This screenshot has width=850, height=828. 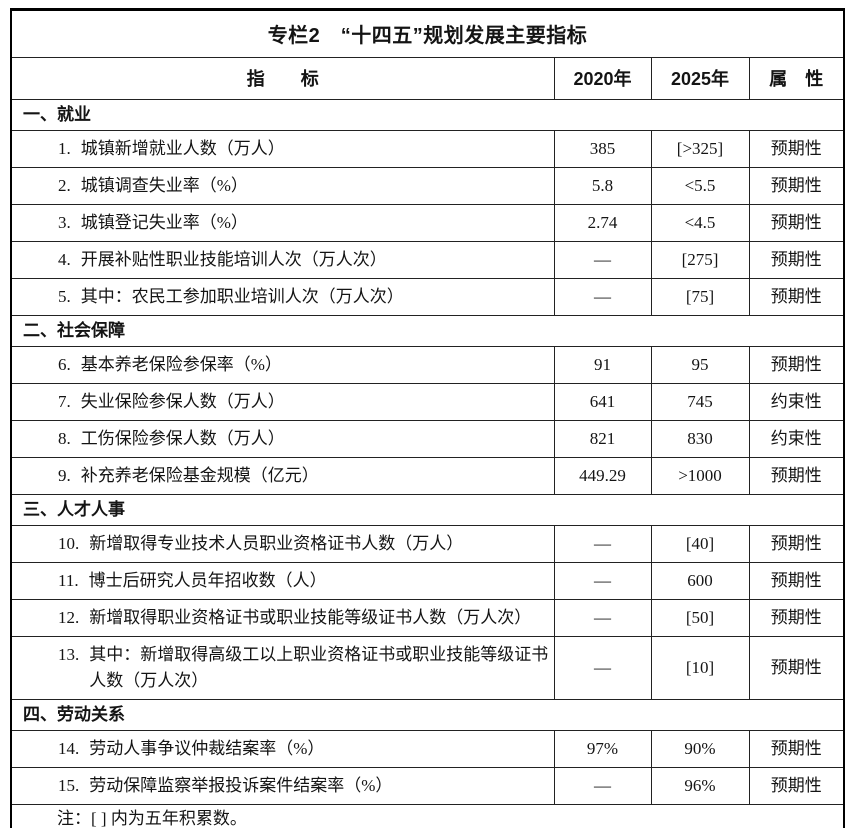 What do you see at coordinates (796, 78) in the screenshot?
I see `column-header-attribute: 属 性` at bounding box center [796, 78].